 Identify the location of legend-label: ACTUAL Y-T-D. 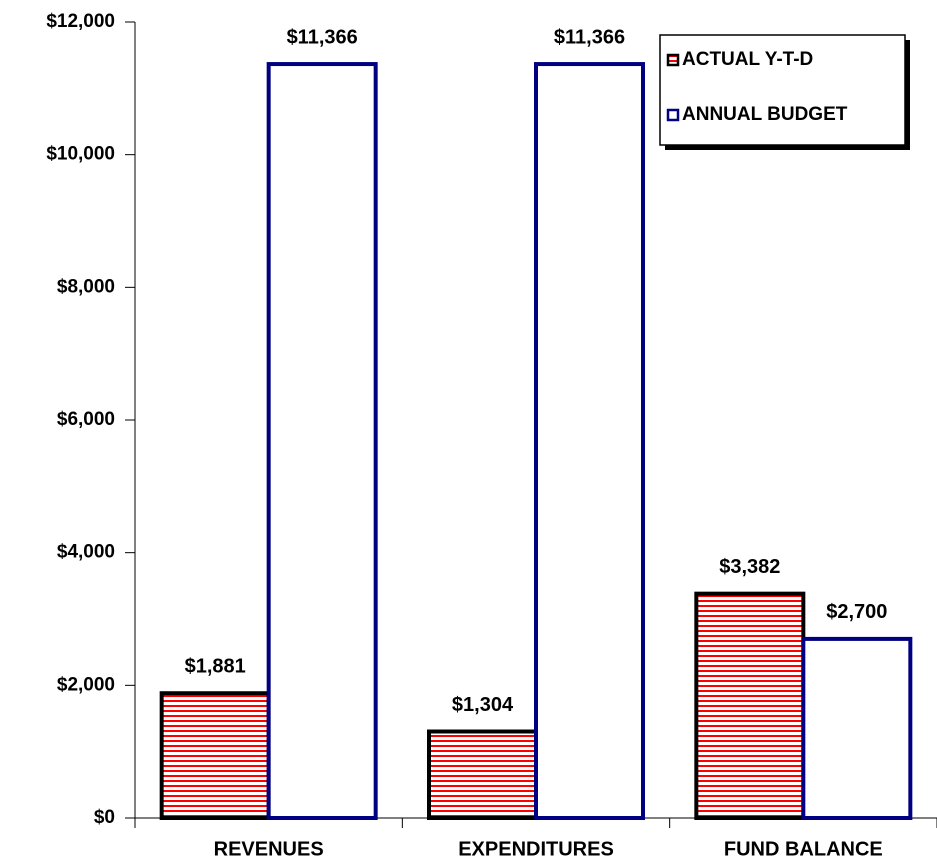
(747, 59).